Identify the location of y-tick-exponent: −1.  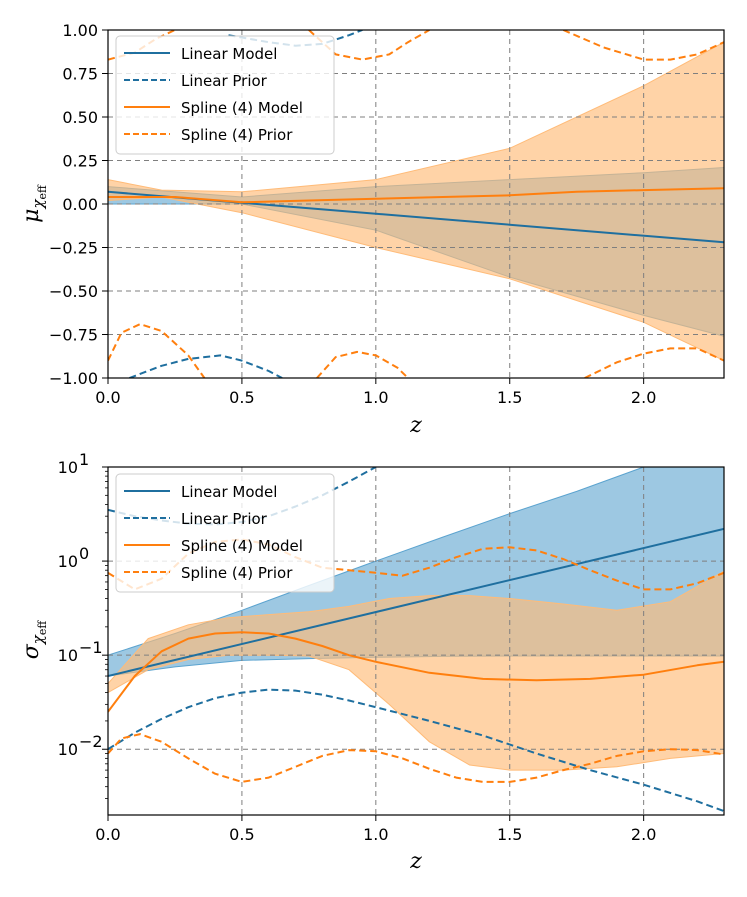
(91, 647).